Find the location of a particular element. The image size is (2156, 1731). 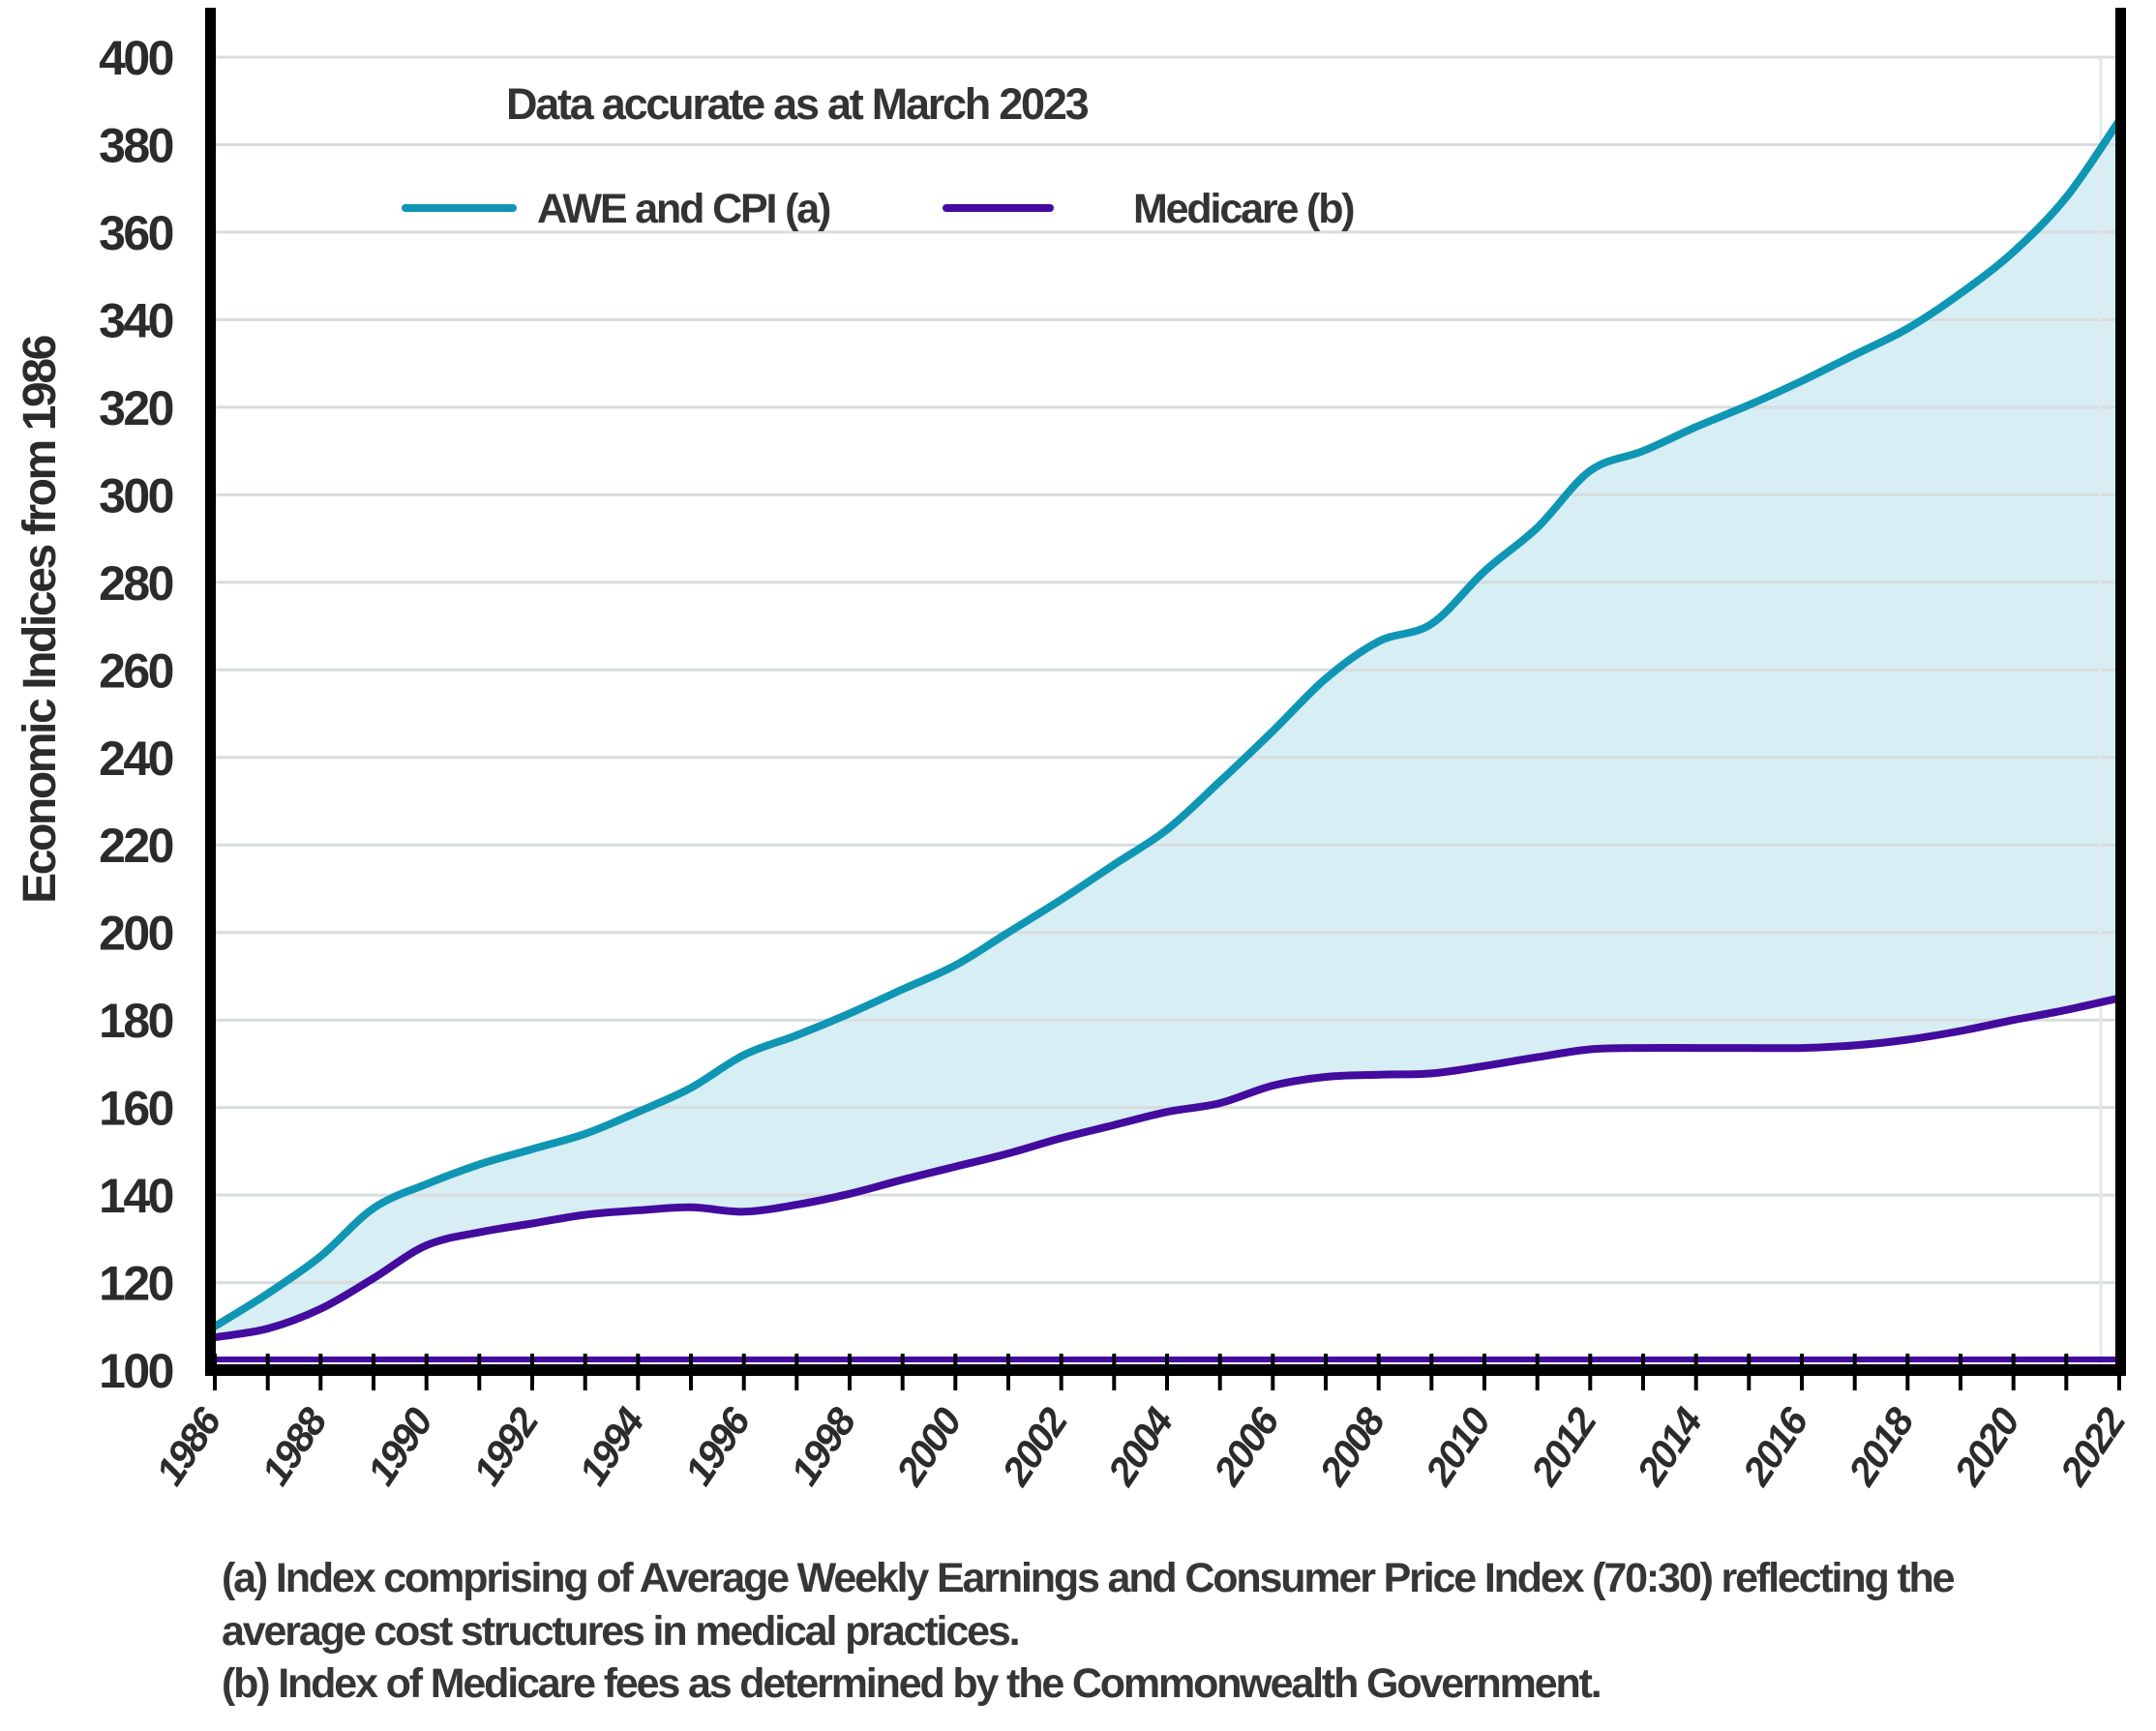

svg-text: 380 is located at coordinates (136, 146).